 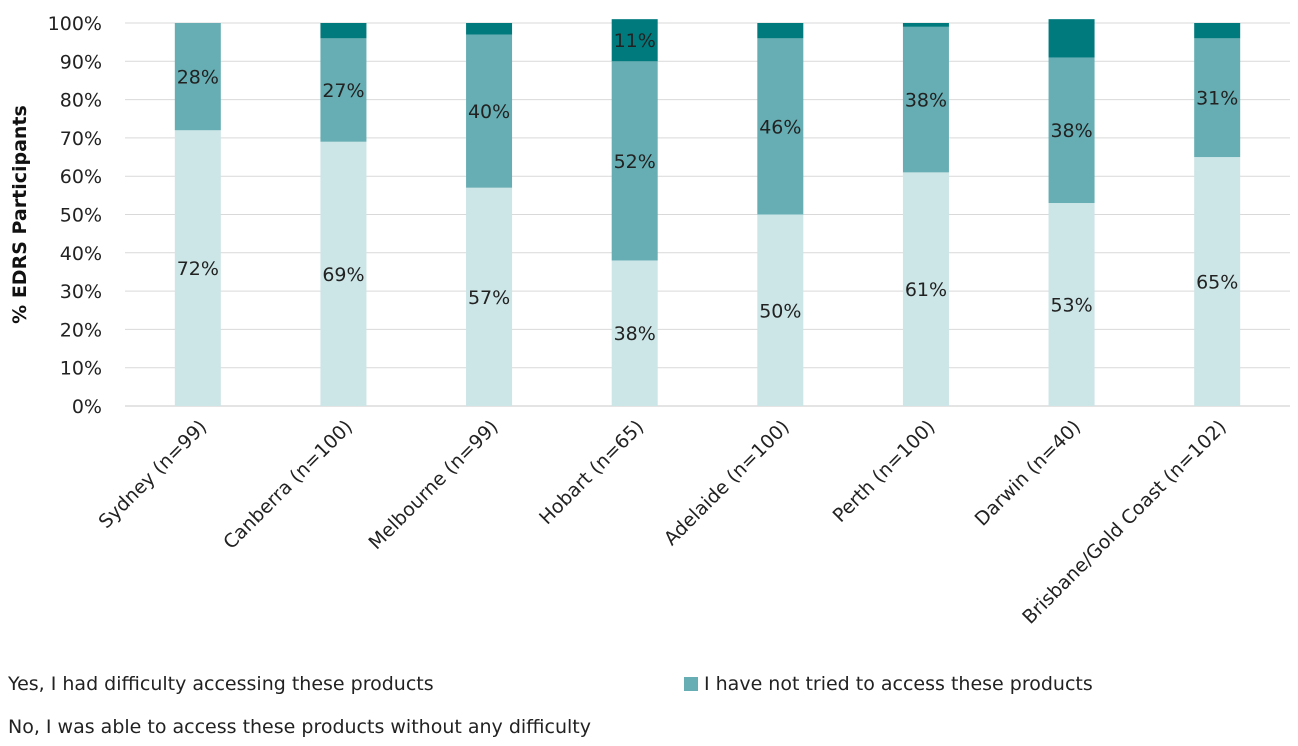 I want to click on y-tick-label: 90%, so click(x=81, y=62).